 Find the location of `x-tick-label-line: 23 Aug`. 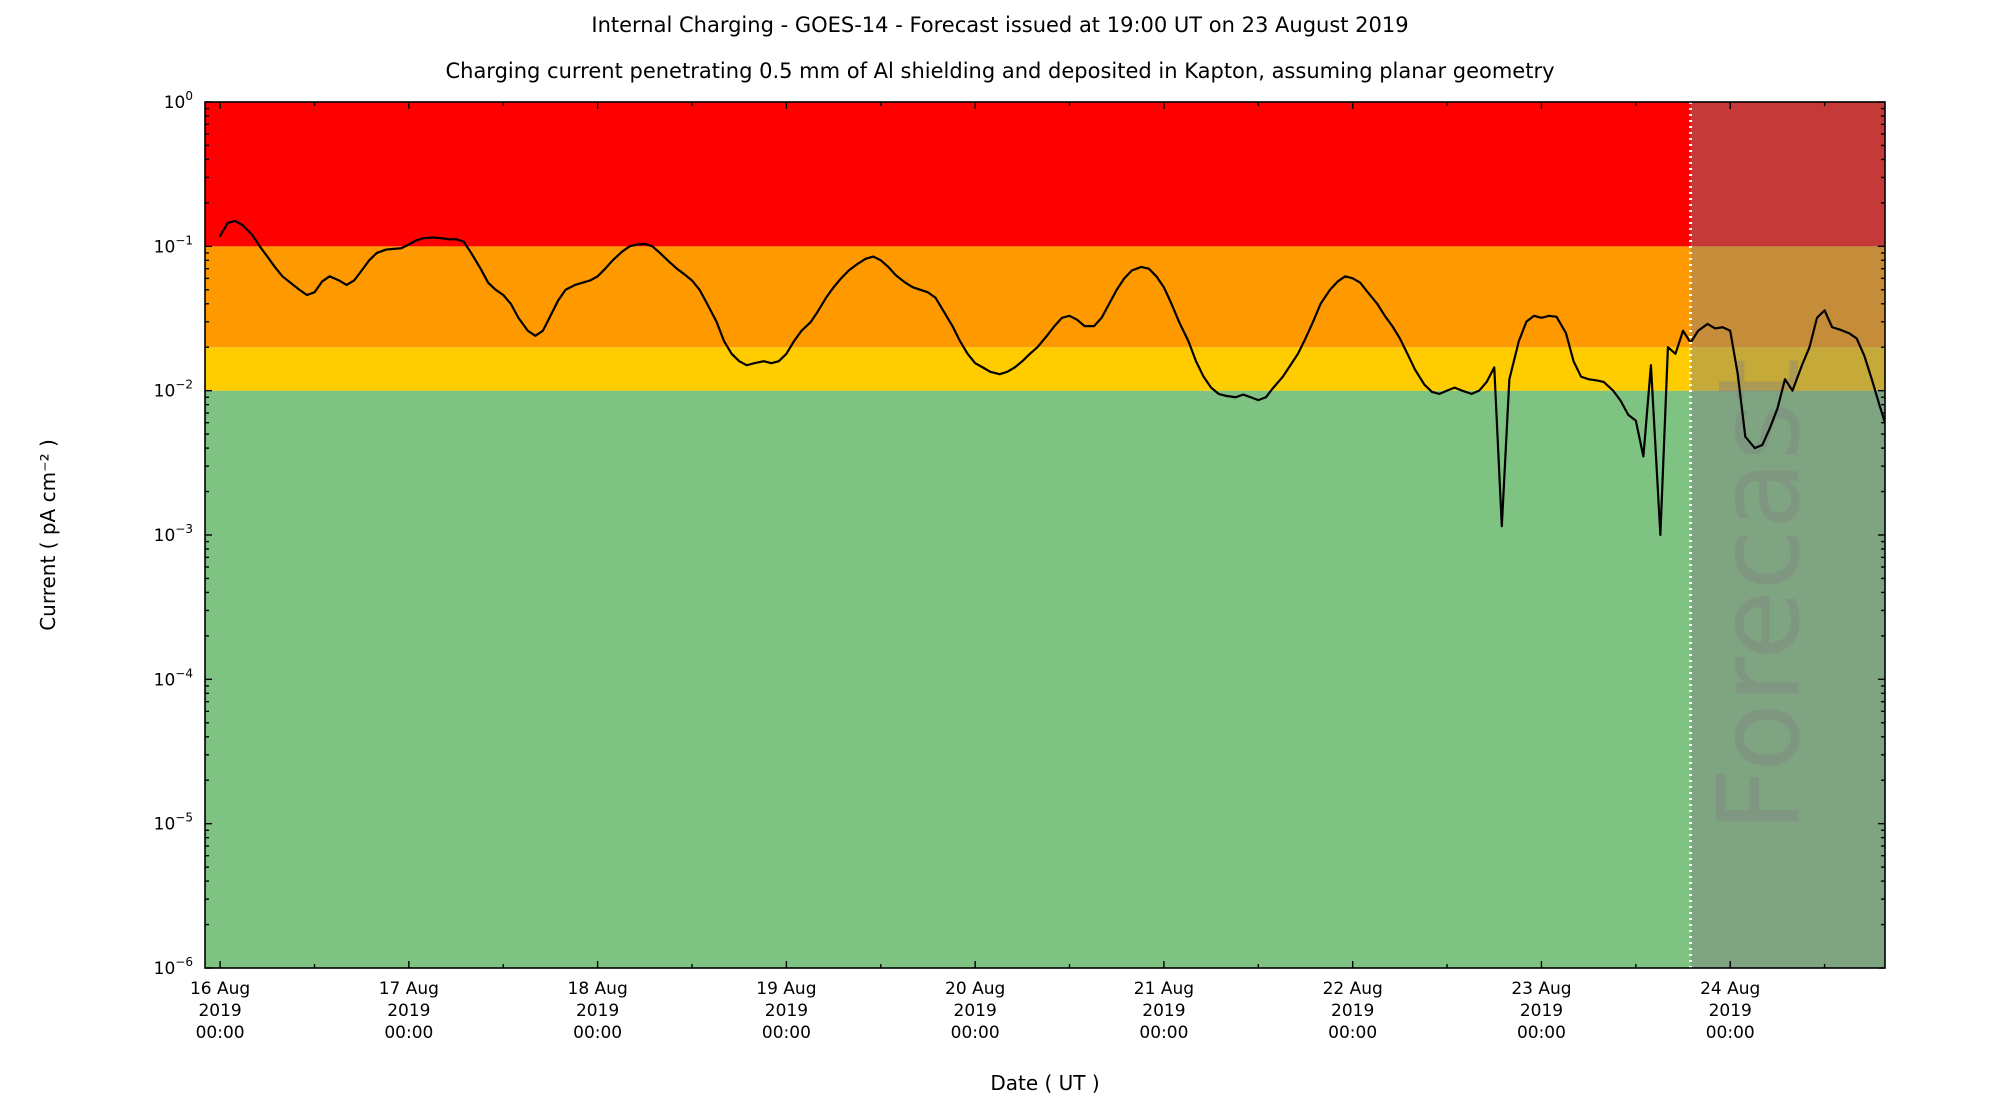

x-tick-label-line: 23 Aug is located at coordinates (1541, 989).